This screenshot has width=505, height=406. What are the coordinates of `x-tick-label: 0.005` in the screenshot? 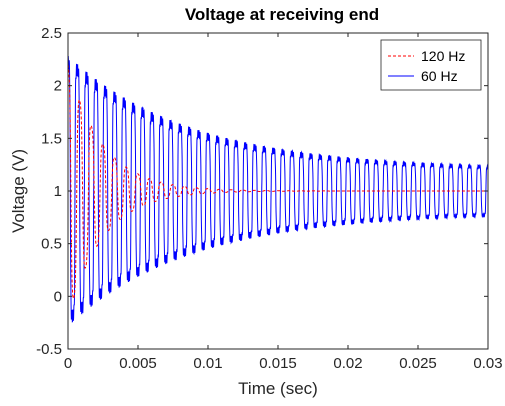 It's located at (138, 363).